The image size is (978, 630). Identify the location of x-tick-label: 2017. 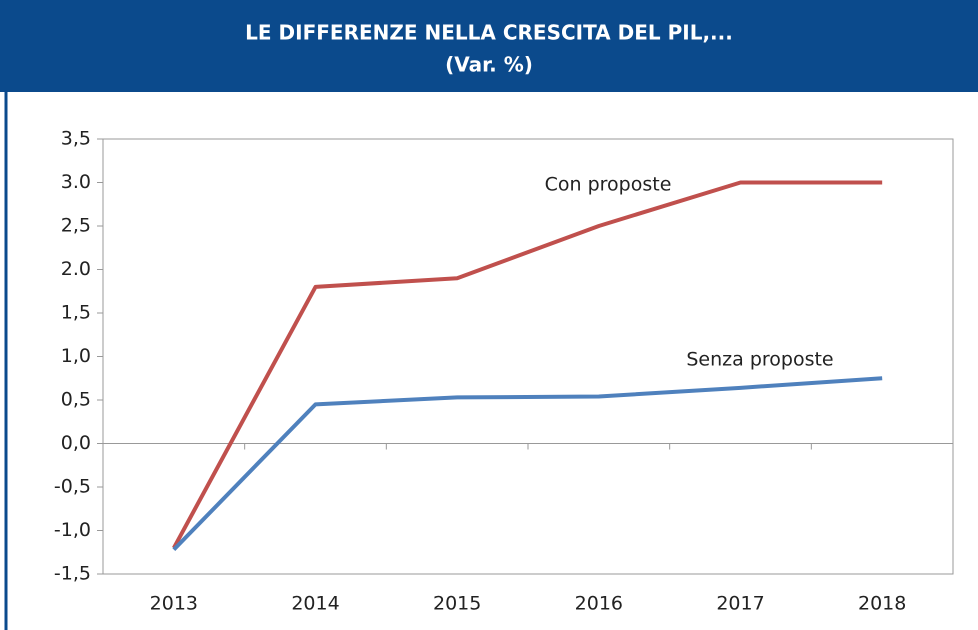
(740, 604).